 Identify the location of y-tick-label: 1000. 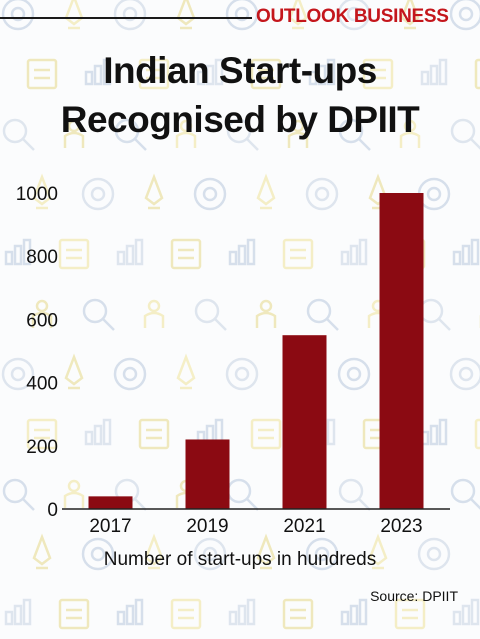
(37, 194).